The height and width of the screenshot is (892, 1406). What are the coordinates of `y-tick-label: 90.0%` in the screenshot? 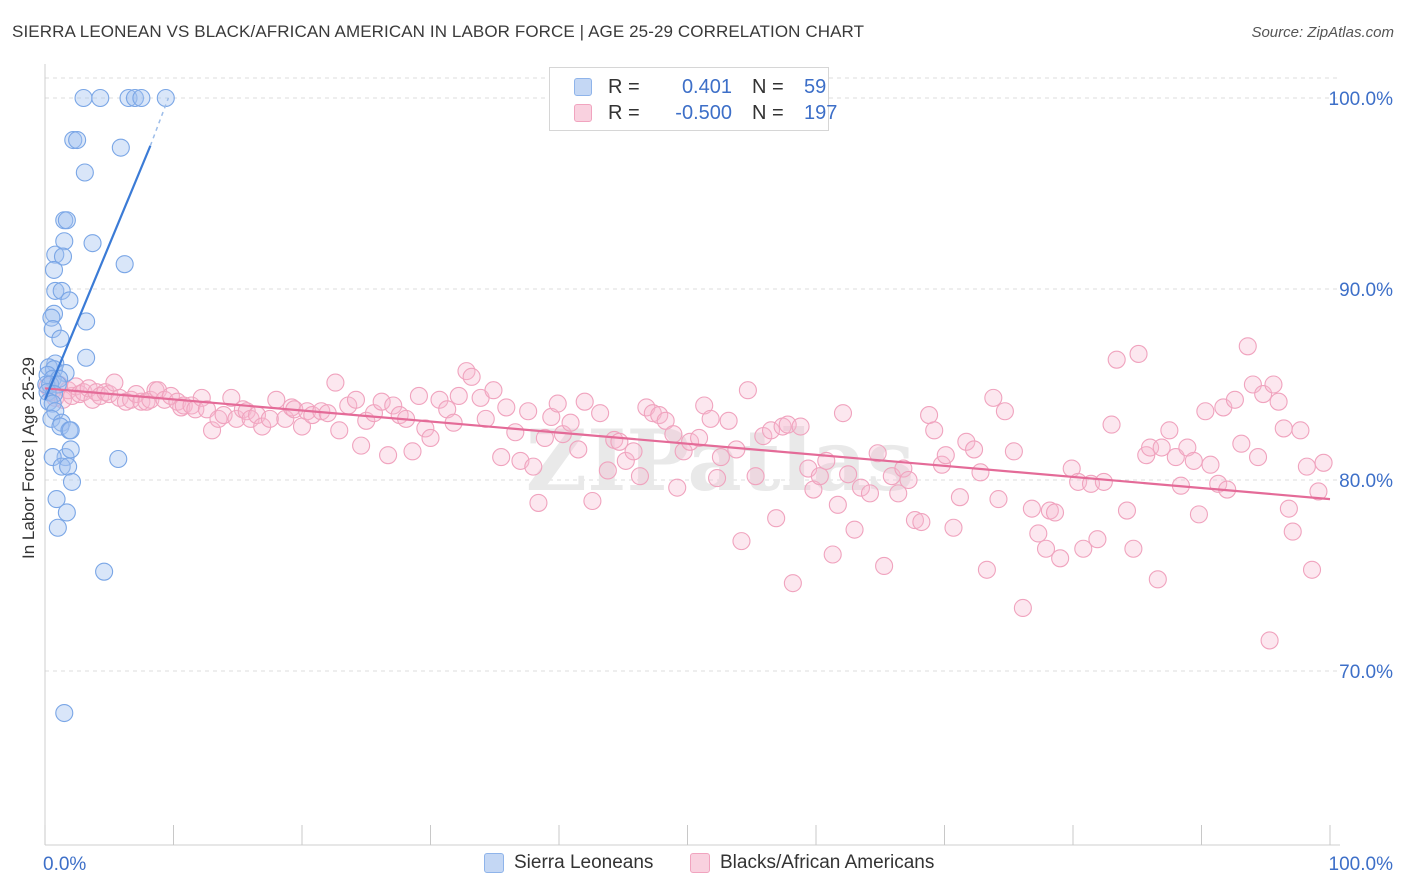 It's located at (1366, 290).